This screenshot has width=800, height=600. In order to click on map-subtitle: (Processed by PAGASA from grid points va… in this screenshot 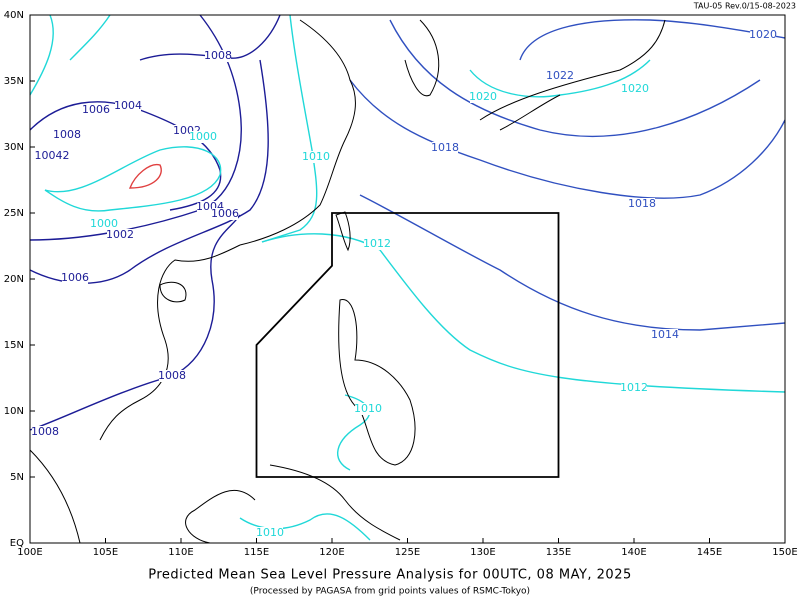, I will do `click(390, 592)`.